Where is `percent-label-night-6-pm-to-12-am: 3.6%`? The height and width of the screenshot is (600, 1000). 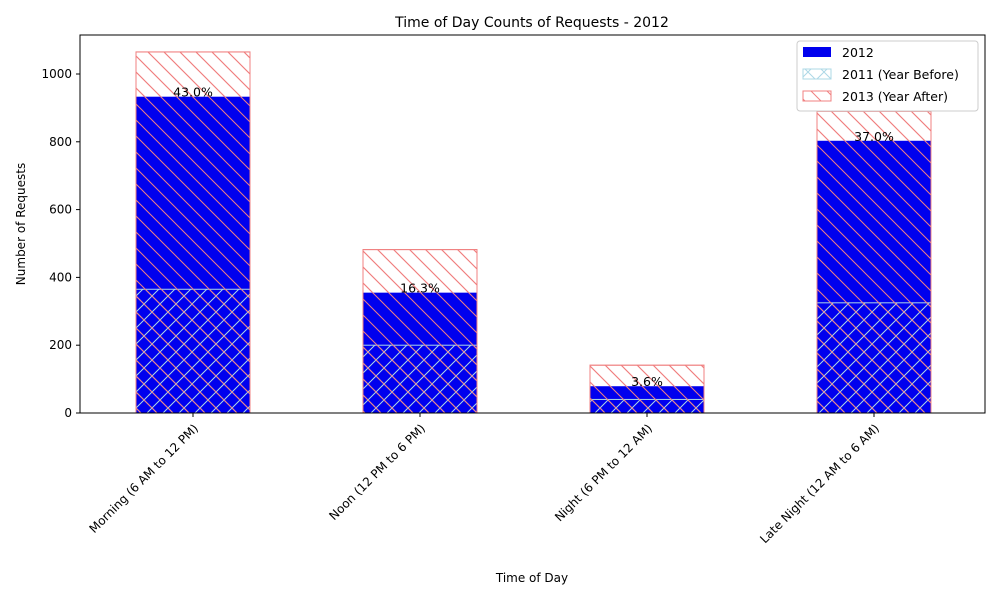 percent-label-night-6-pm-to-12-am: 3.6% is located at coordinates (647, 381).